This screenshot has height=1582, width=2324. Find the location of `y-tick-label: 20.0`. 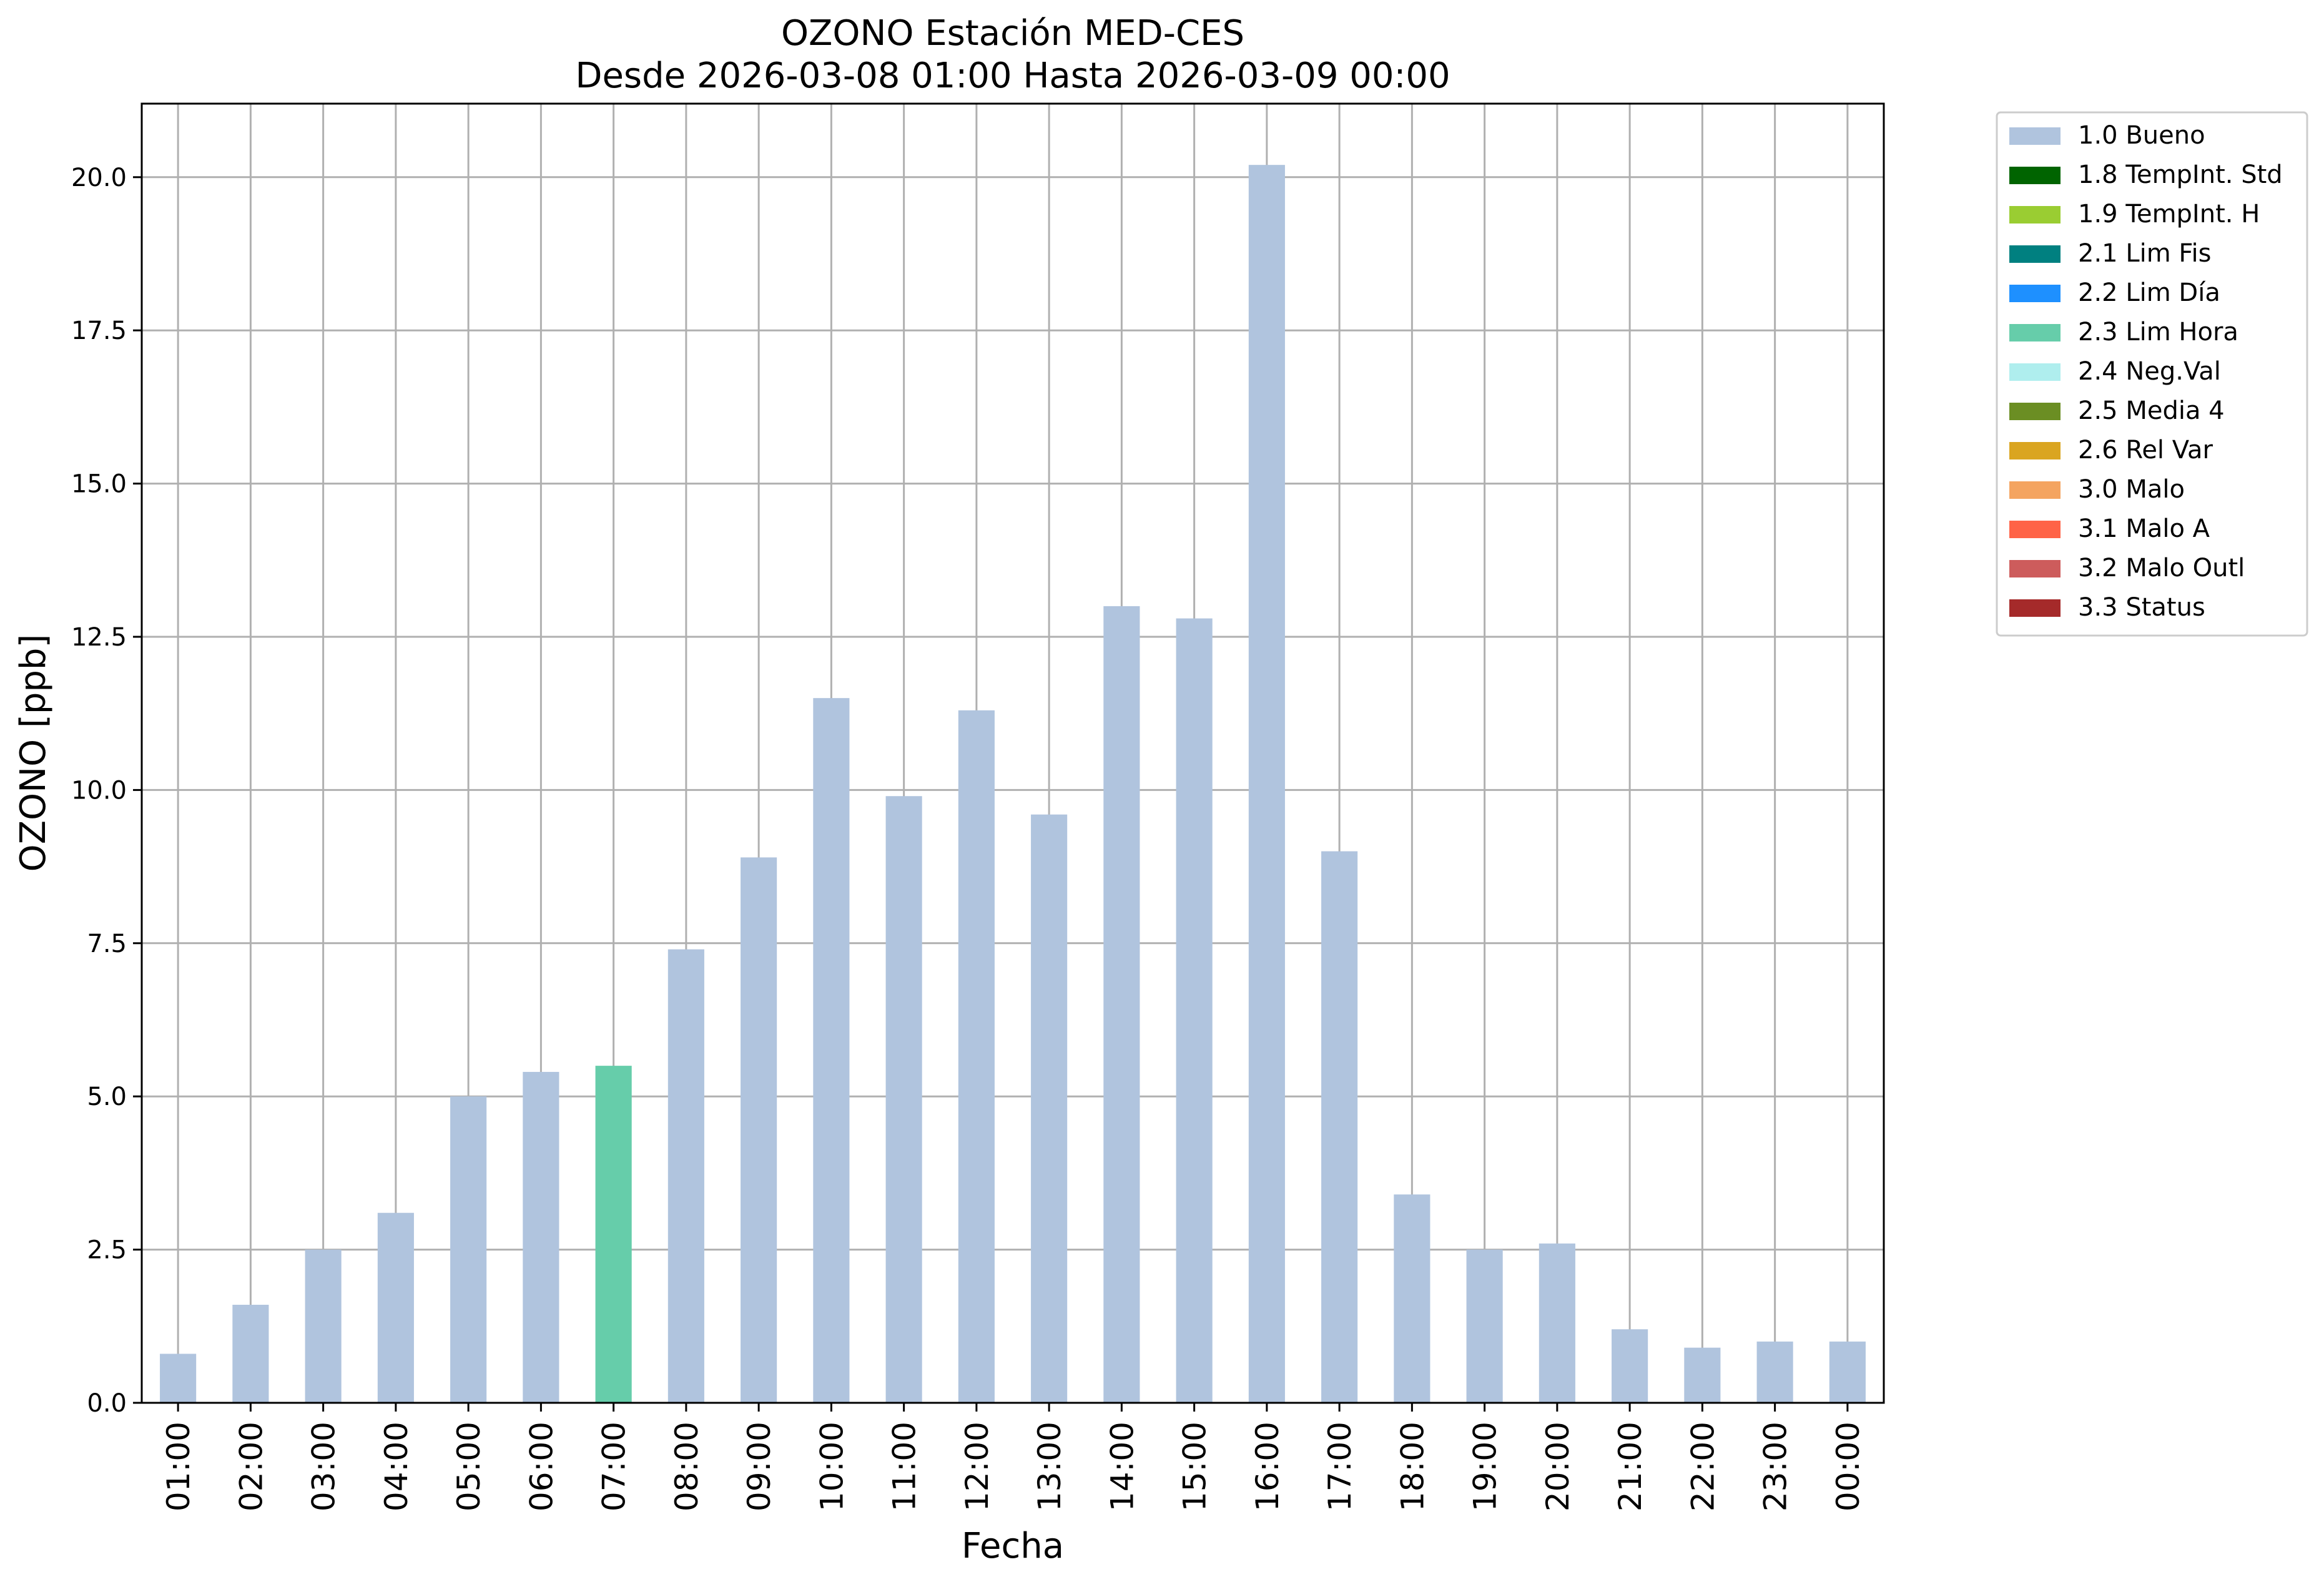

y-tick-label: 20.0 is located at coordinates (99, 178).